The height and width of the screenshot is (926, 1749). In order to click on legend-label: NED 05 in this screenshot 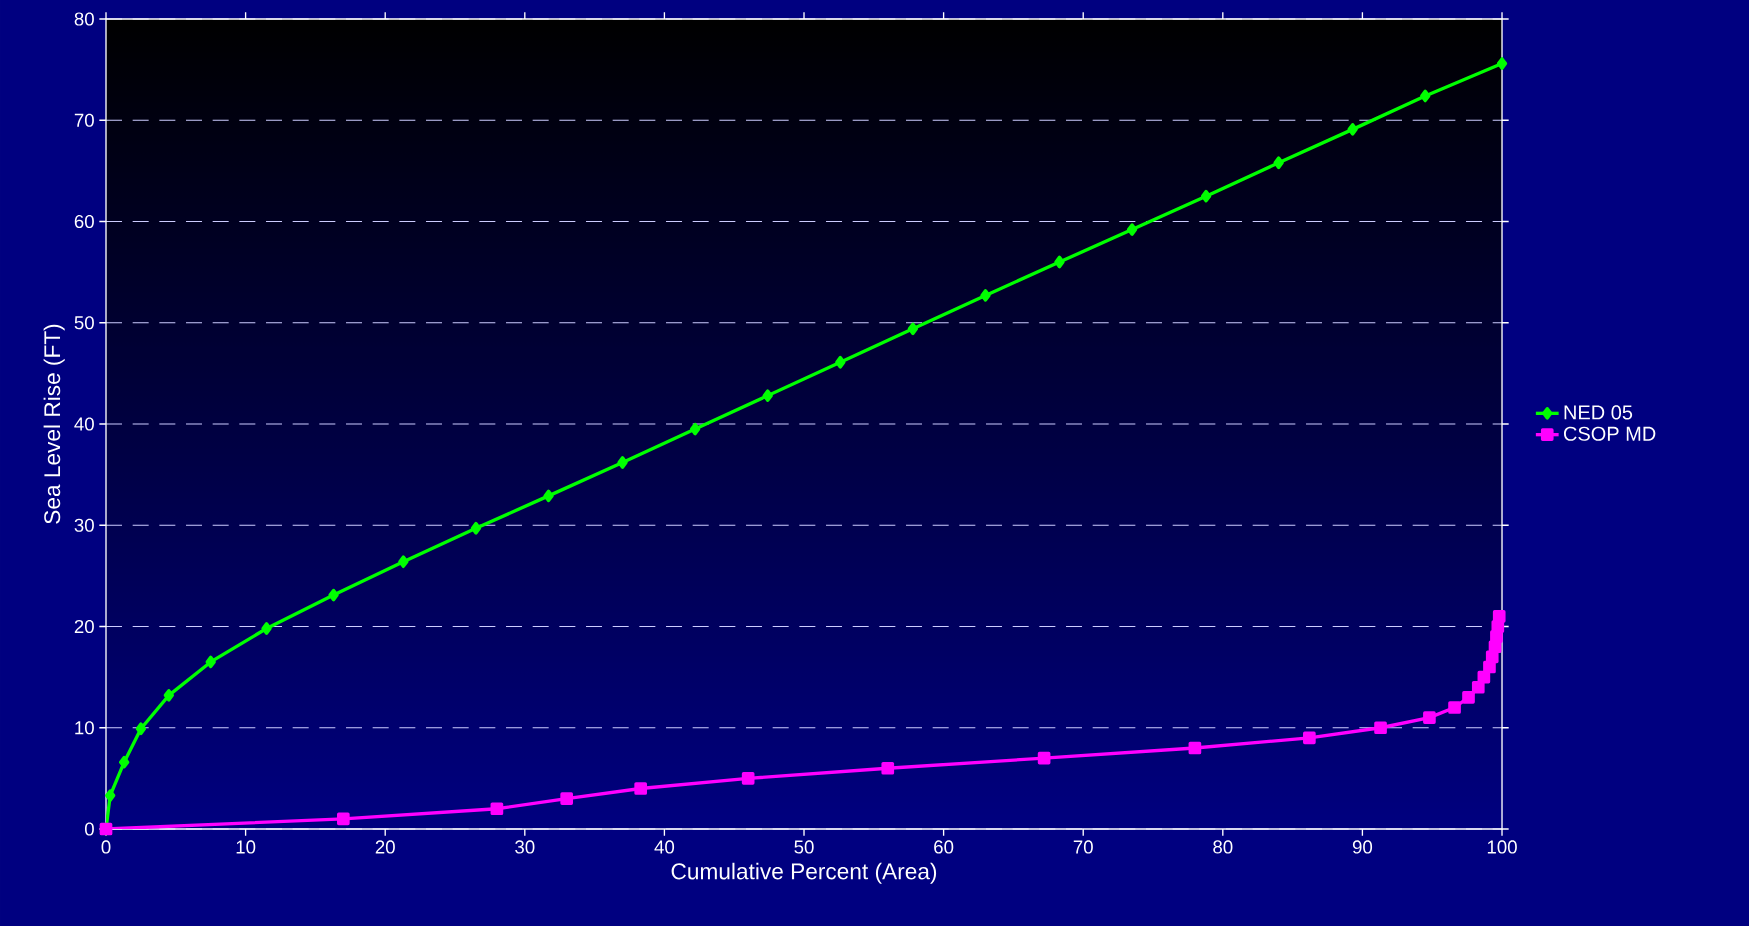, I will do `click(1598, 412)`.